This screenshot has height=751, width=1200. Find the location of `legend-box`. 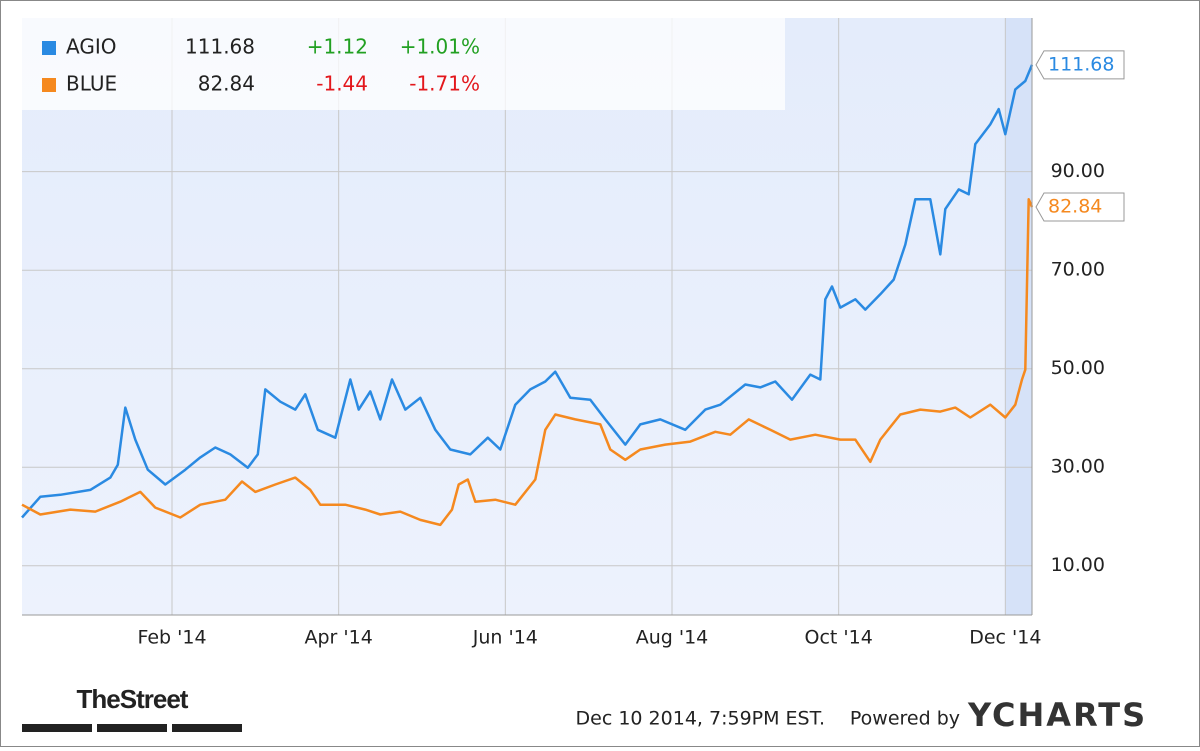

legend-box is located at coordinates (403, 64).